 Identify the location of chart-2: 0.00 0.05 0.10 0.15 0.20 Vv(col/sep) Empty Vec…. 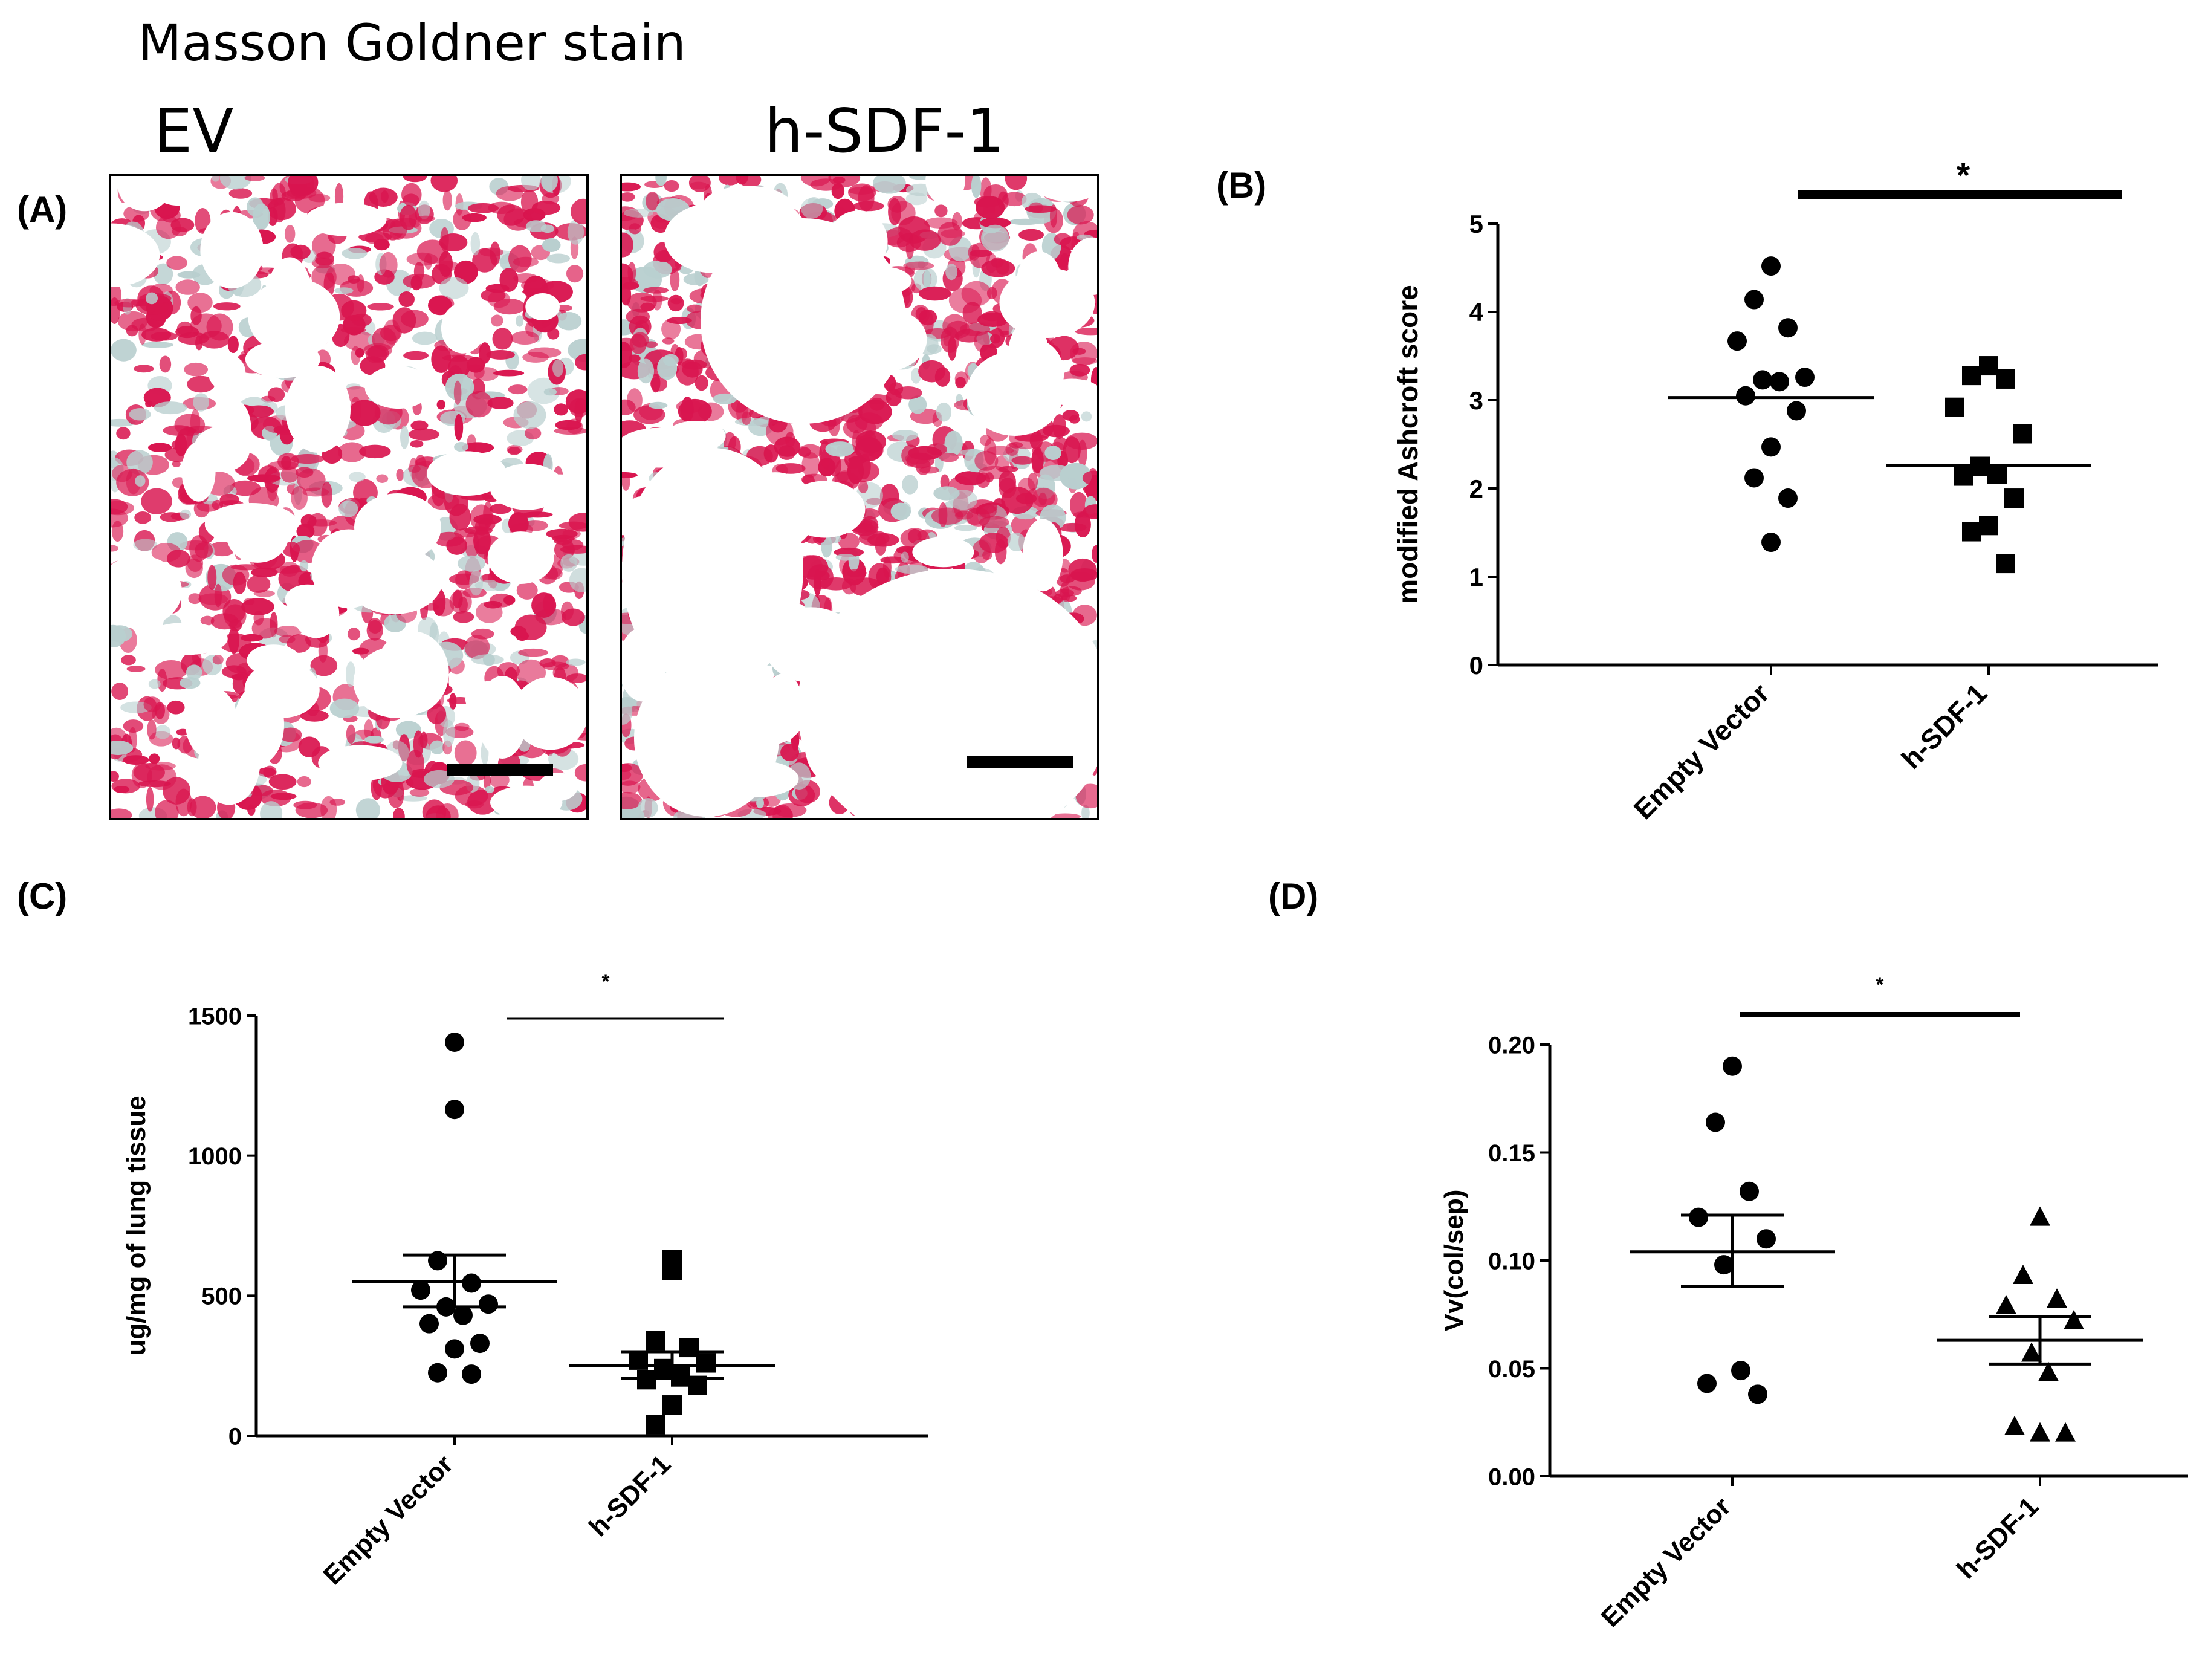
(1813, 1303).